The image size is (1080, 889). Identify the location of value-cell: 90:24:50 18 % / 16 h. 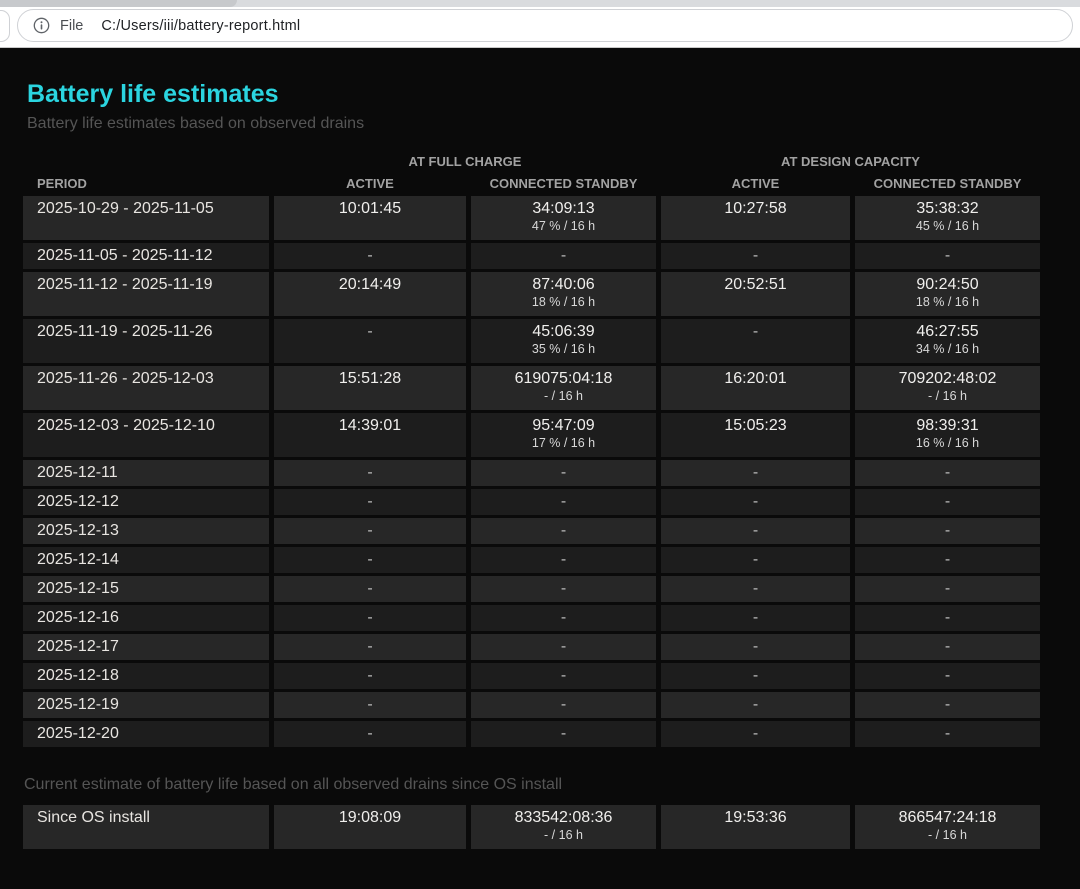
(948, 294).